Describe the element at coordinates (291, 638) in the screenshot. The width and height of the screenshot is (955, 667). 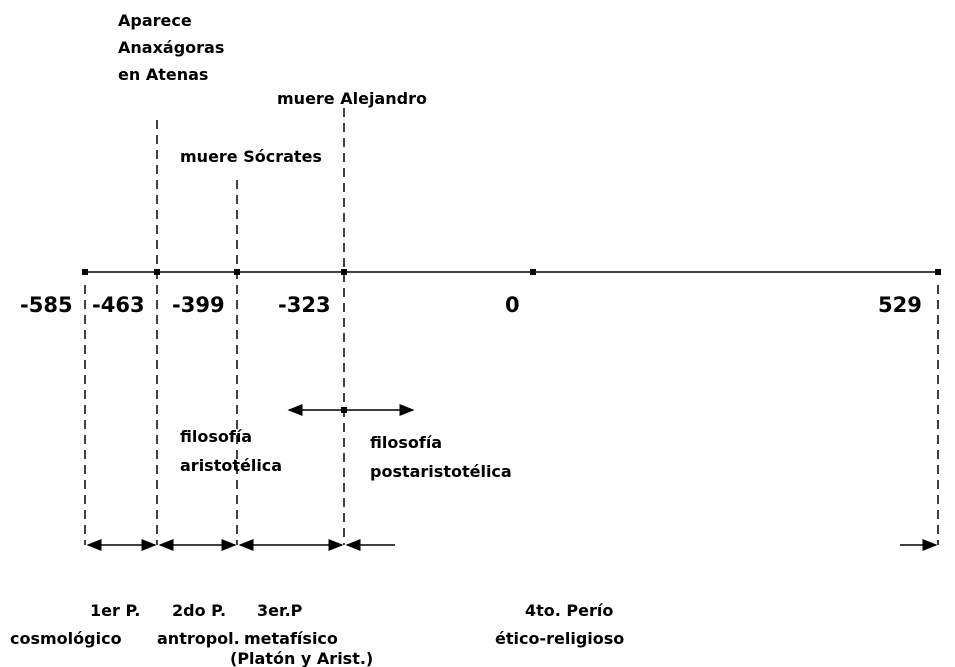
I see `period-label: metafísico` at that location.